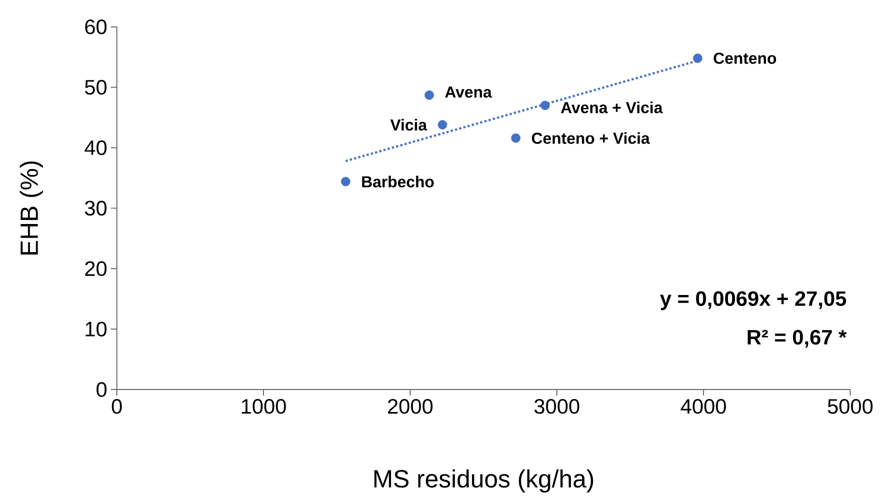  I want to click on x-tick-label: 2000, so click(410, 406).